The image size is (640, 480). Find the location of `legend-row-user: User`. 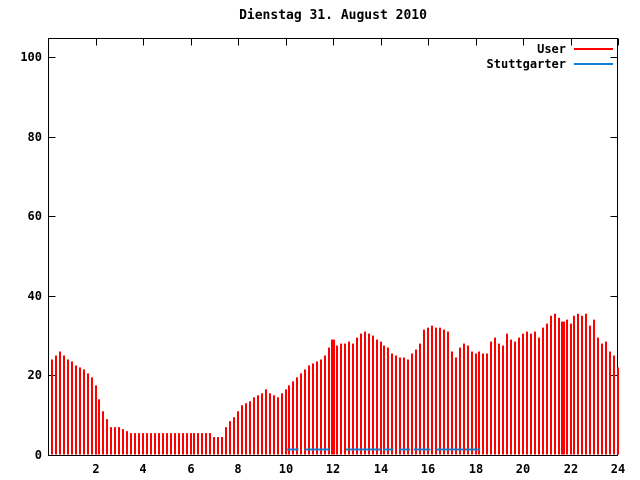

legend-row-user: User is located at coordinates (550, 48).